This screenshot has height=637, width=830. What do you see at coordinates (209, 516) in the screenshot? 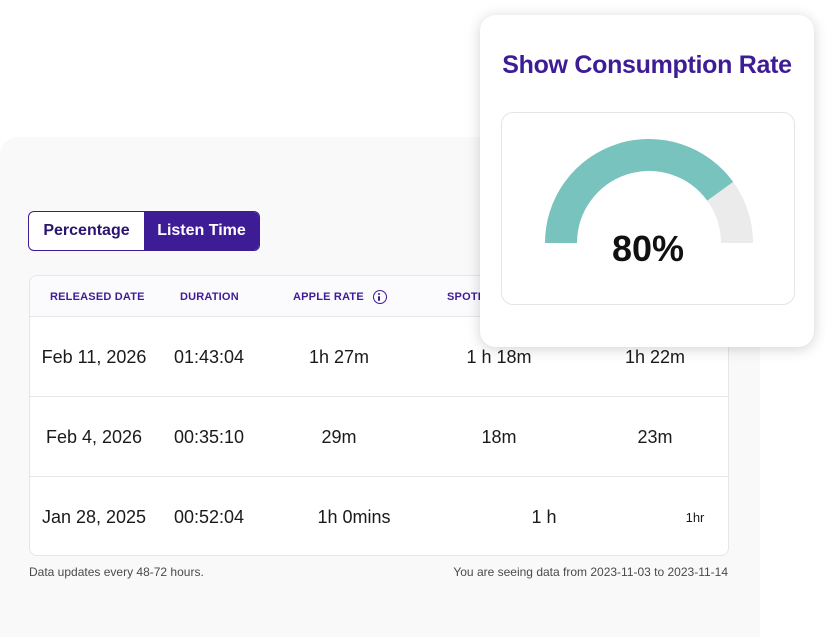
I see `cell-duration: 00:52:04` at bounding box center [209, 516].